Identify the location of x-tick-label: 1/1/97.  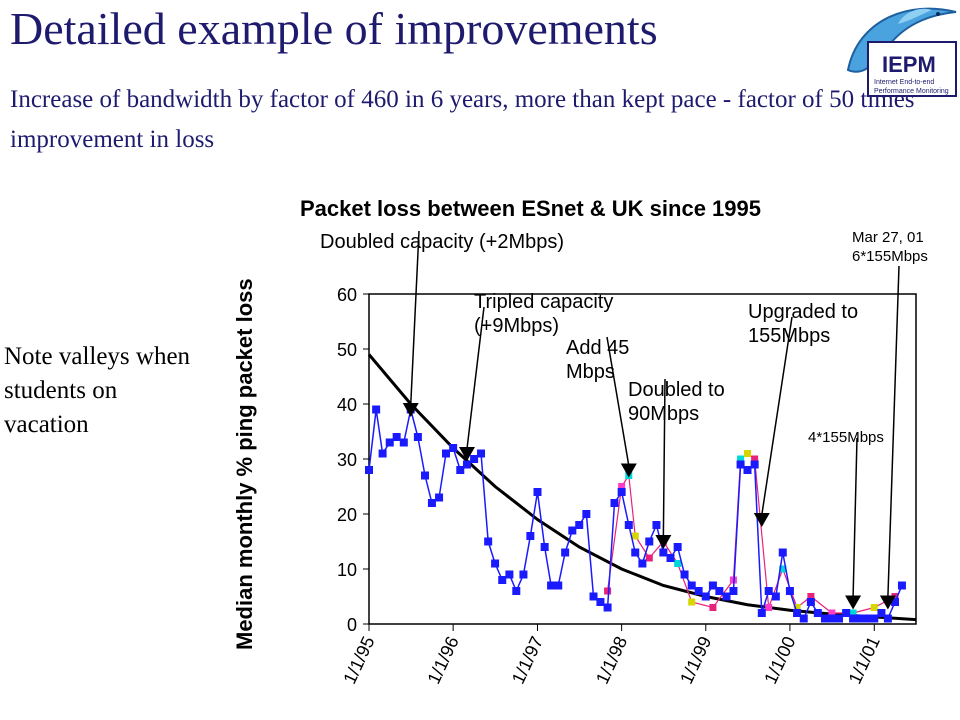
(527, 660).